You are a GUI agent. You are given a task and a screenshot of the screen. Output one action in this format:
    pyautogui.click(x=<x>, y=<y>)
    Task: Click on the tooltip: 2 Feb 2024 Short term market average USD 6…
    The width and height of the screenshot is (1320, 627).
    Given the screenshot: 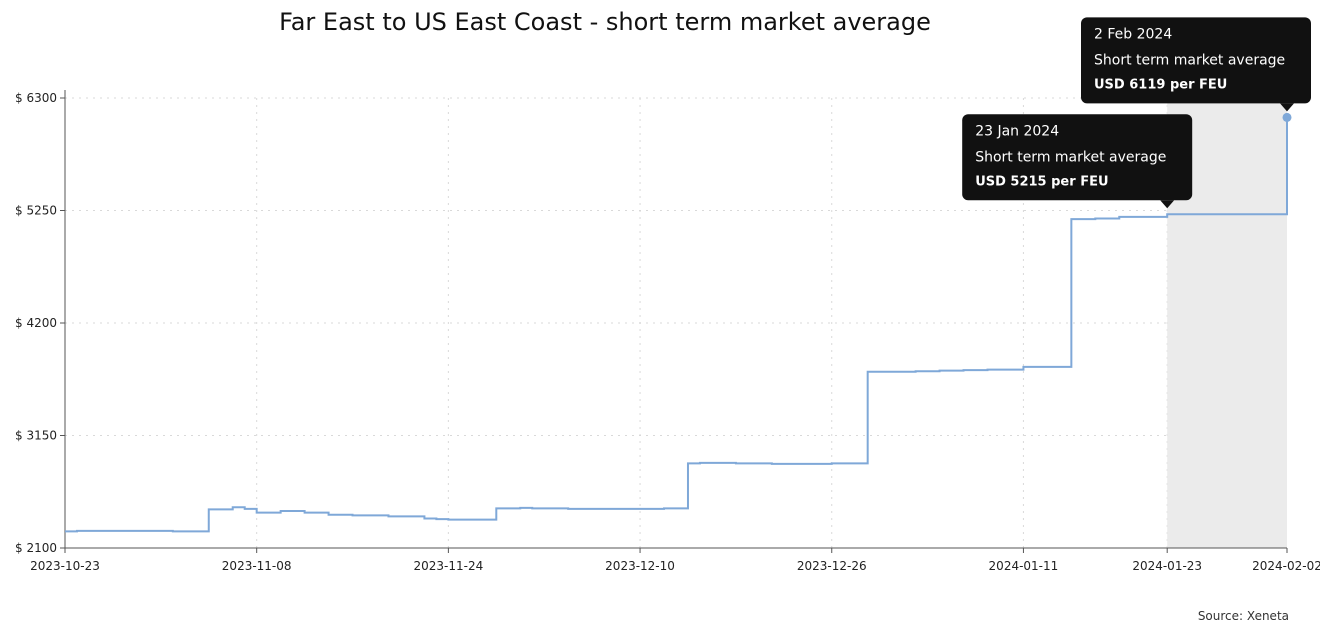 What is the action you would take?
    pyautogui.click(x=1196, y=64)
    